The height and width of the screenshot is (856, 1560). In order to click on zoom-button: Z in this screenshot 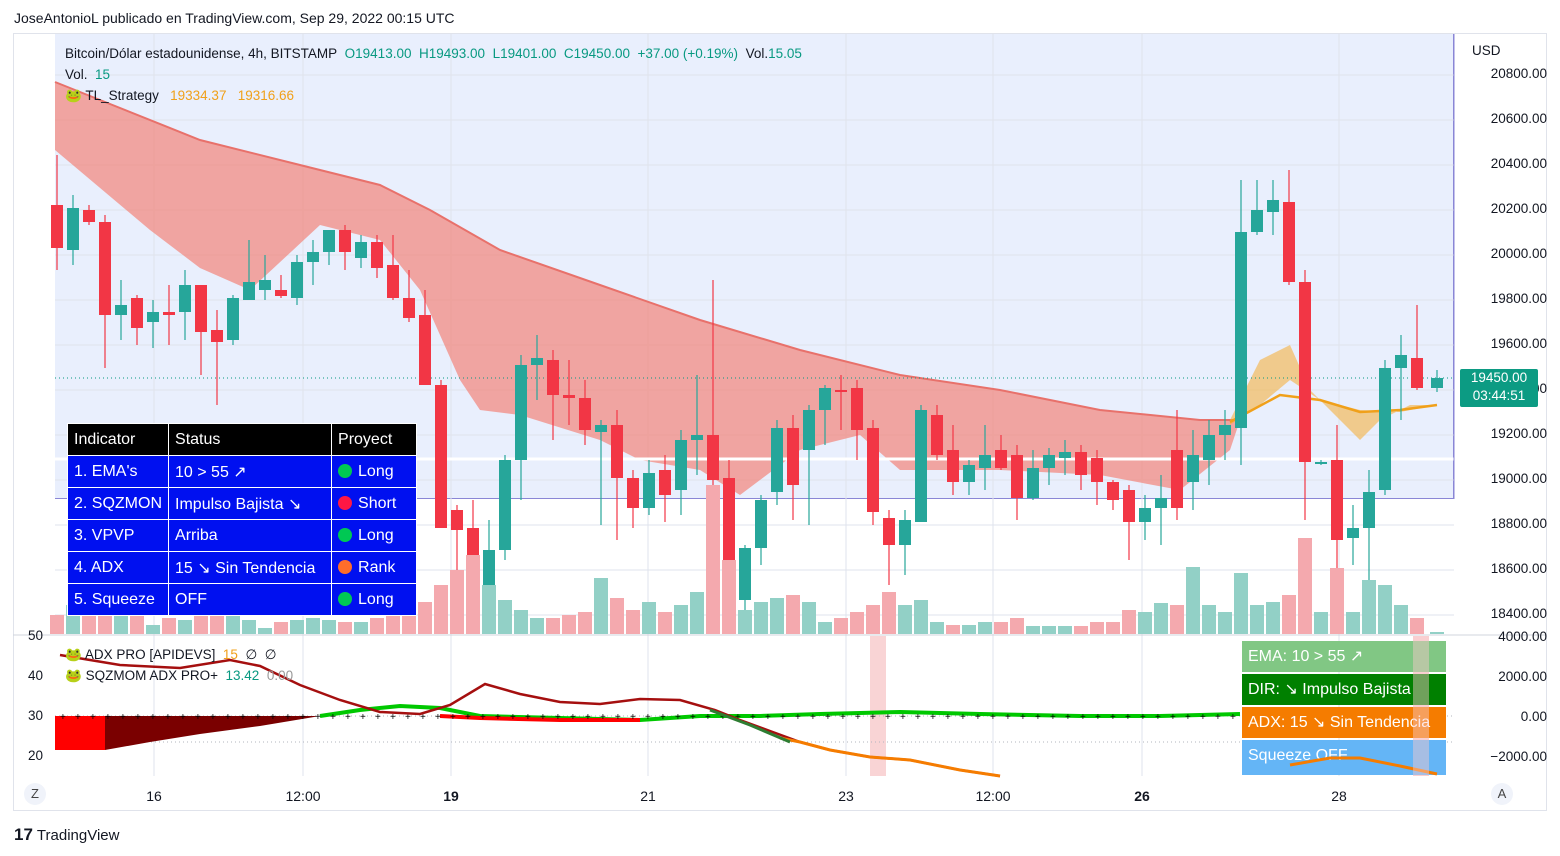, I will do `click(35, 794)`.